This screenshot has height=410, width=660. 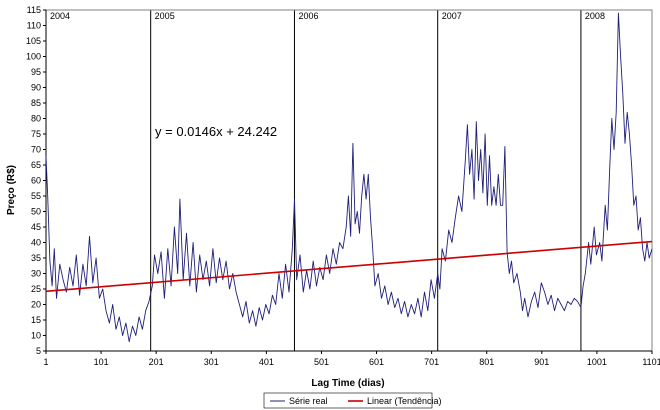 What do you see at coordinates (36, 134) in the screenshot?
I see `y-tick-label: 75` at bounding box center [36, 134].